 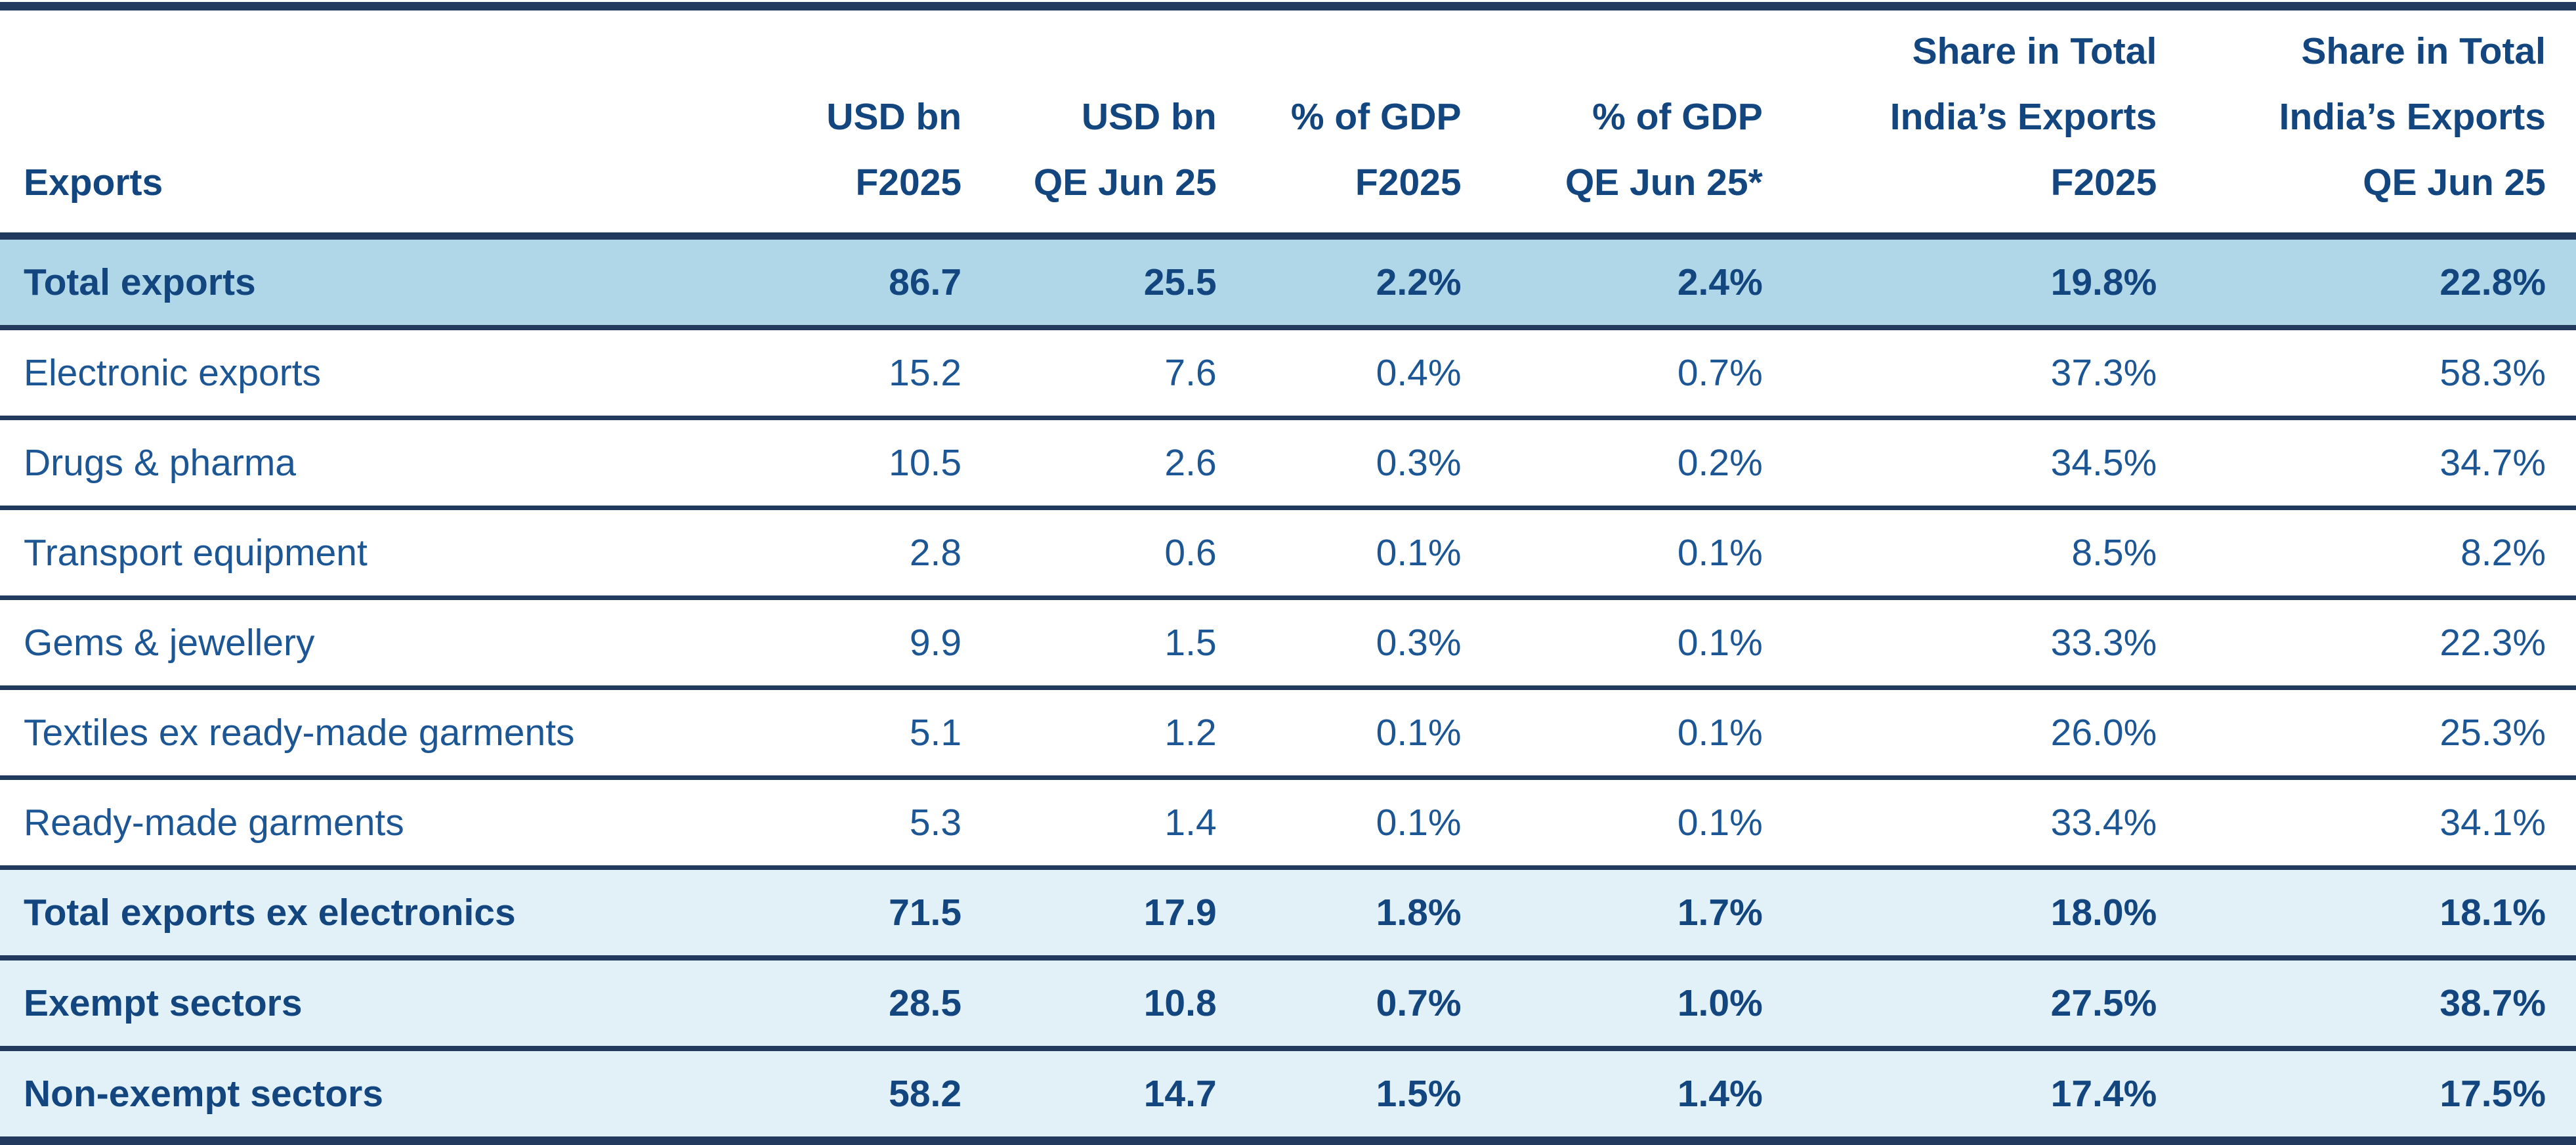 What do you see at coordinates (2381, 1005) in the screenshot?
I see `cell-value: 38.7%` at bounding box center [2381, 1005].